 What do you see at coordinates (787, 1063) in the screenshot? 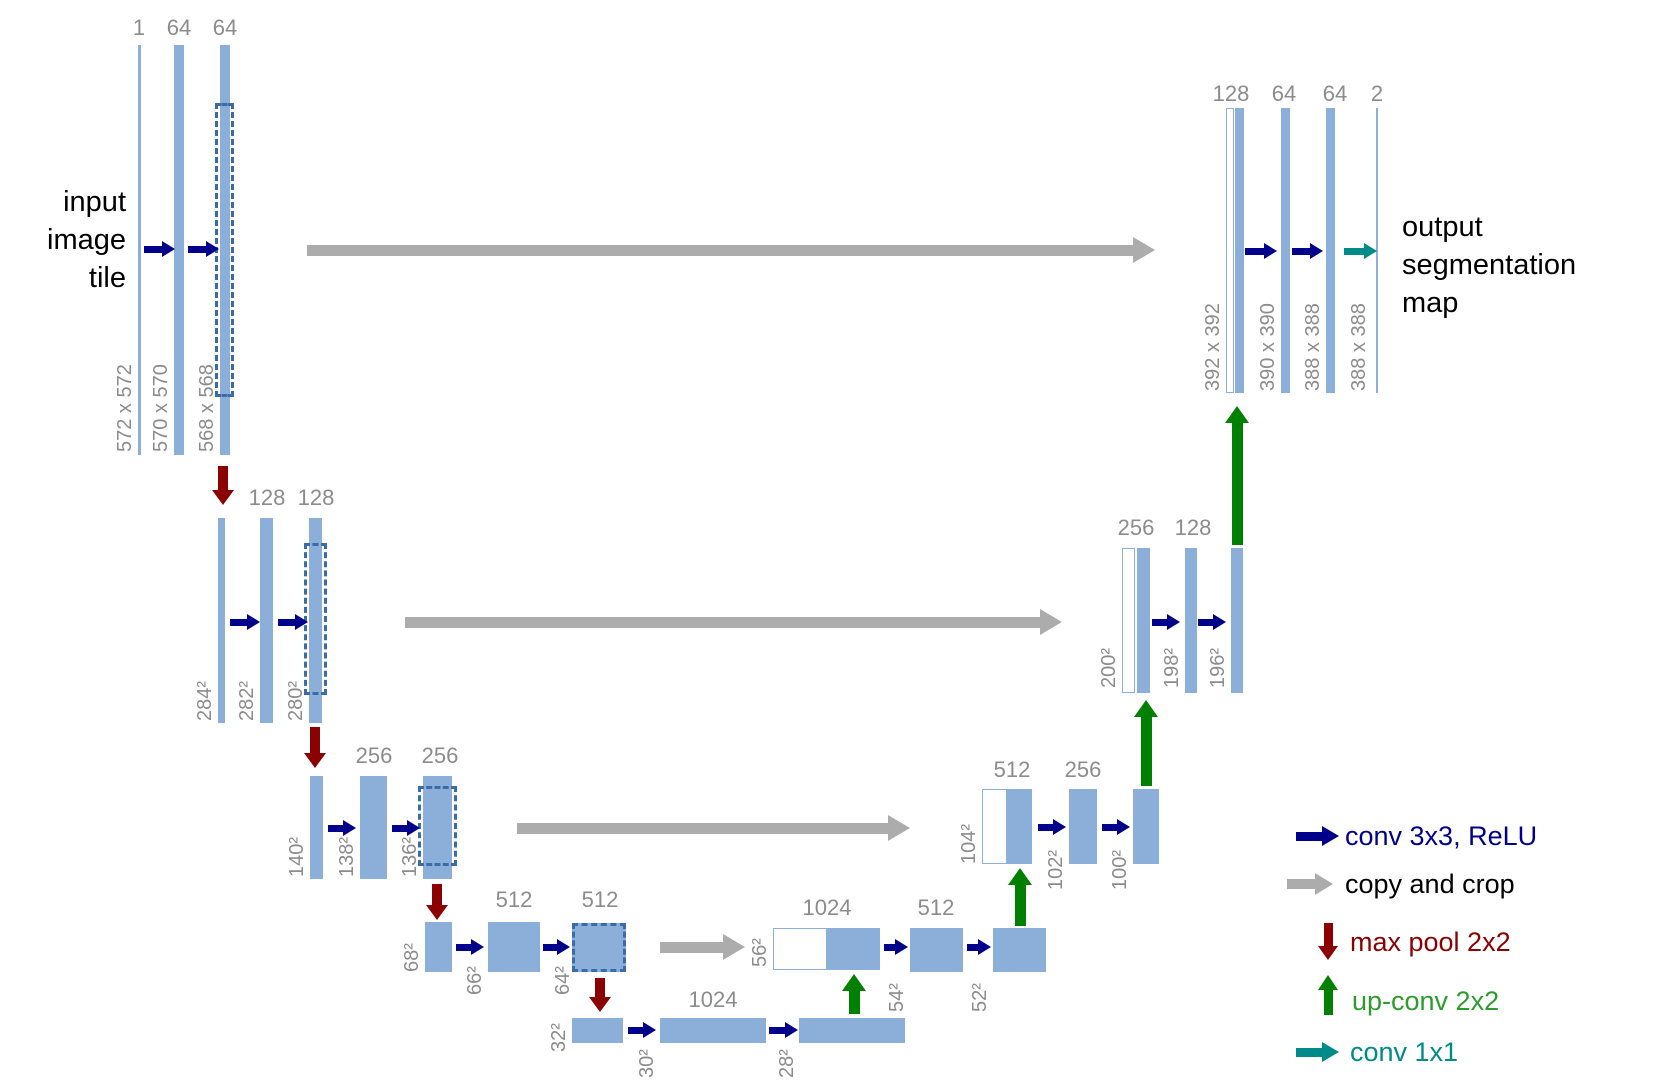
I see `dim-label: 28²` at bounding box center [787, 1063].